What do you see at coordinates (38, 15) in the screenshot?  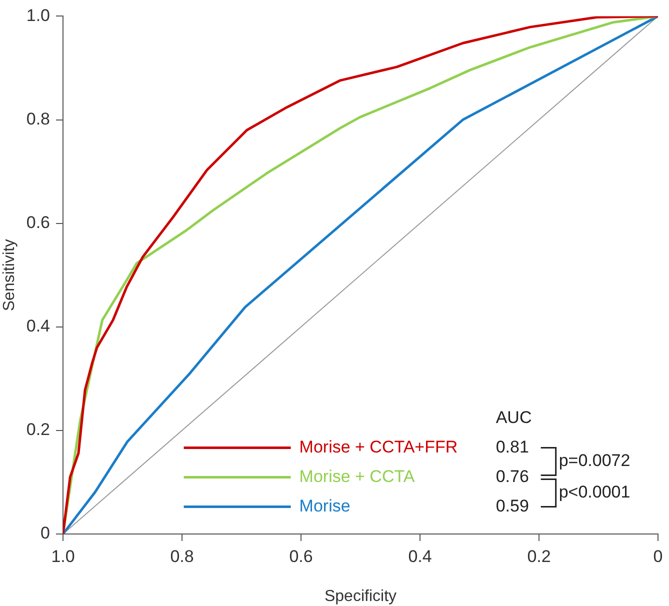 I see `y-tick-label: 1.0` at bounding box center [38, 15].